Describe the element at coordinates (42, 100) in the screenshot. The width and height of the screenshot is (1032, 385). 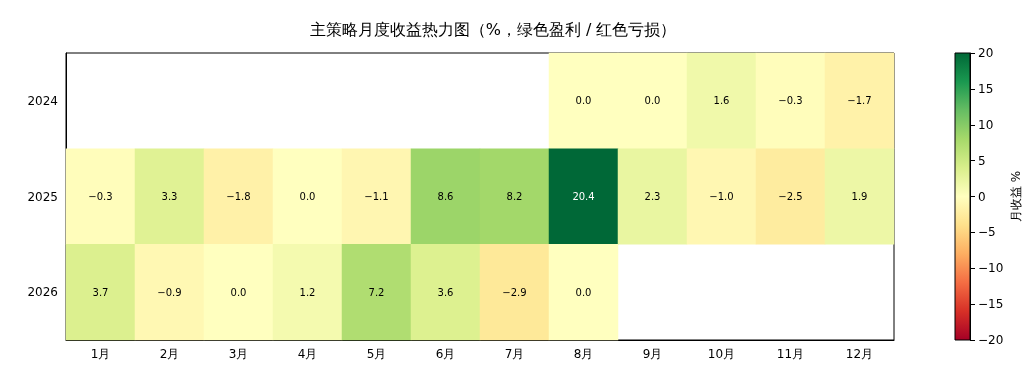
I see `y-tick-label: 2024` at that location.